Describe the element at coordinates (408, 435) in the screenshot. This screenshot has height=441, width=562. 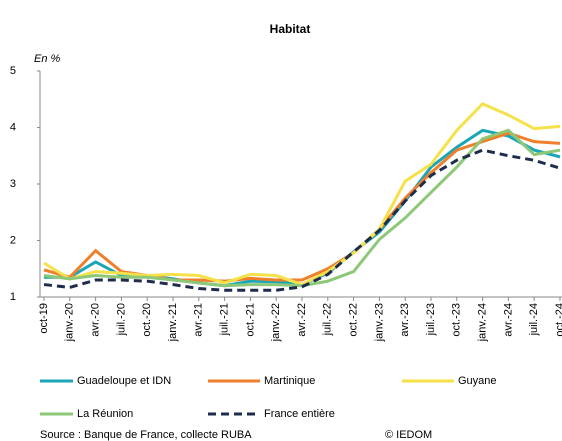
I see `copyright: © IEDOM` at that location.